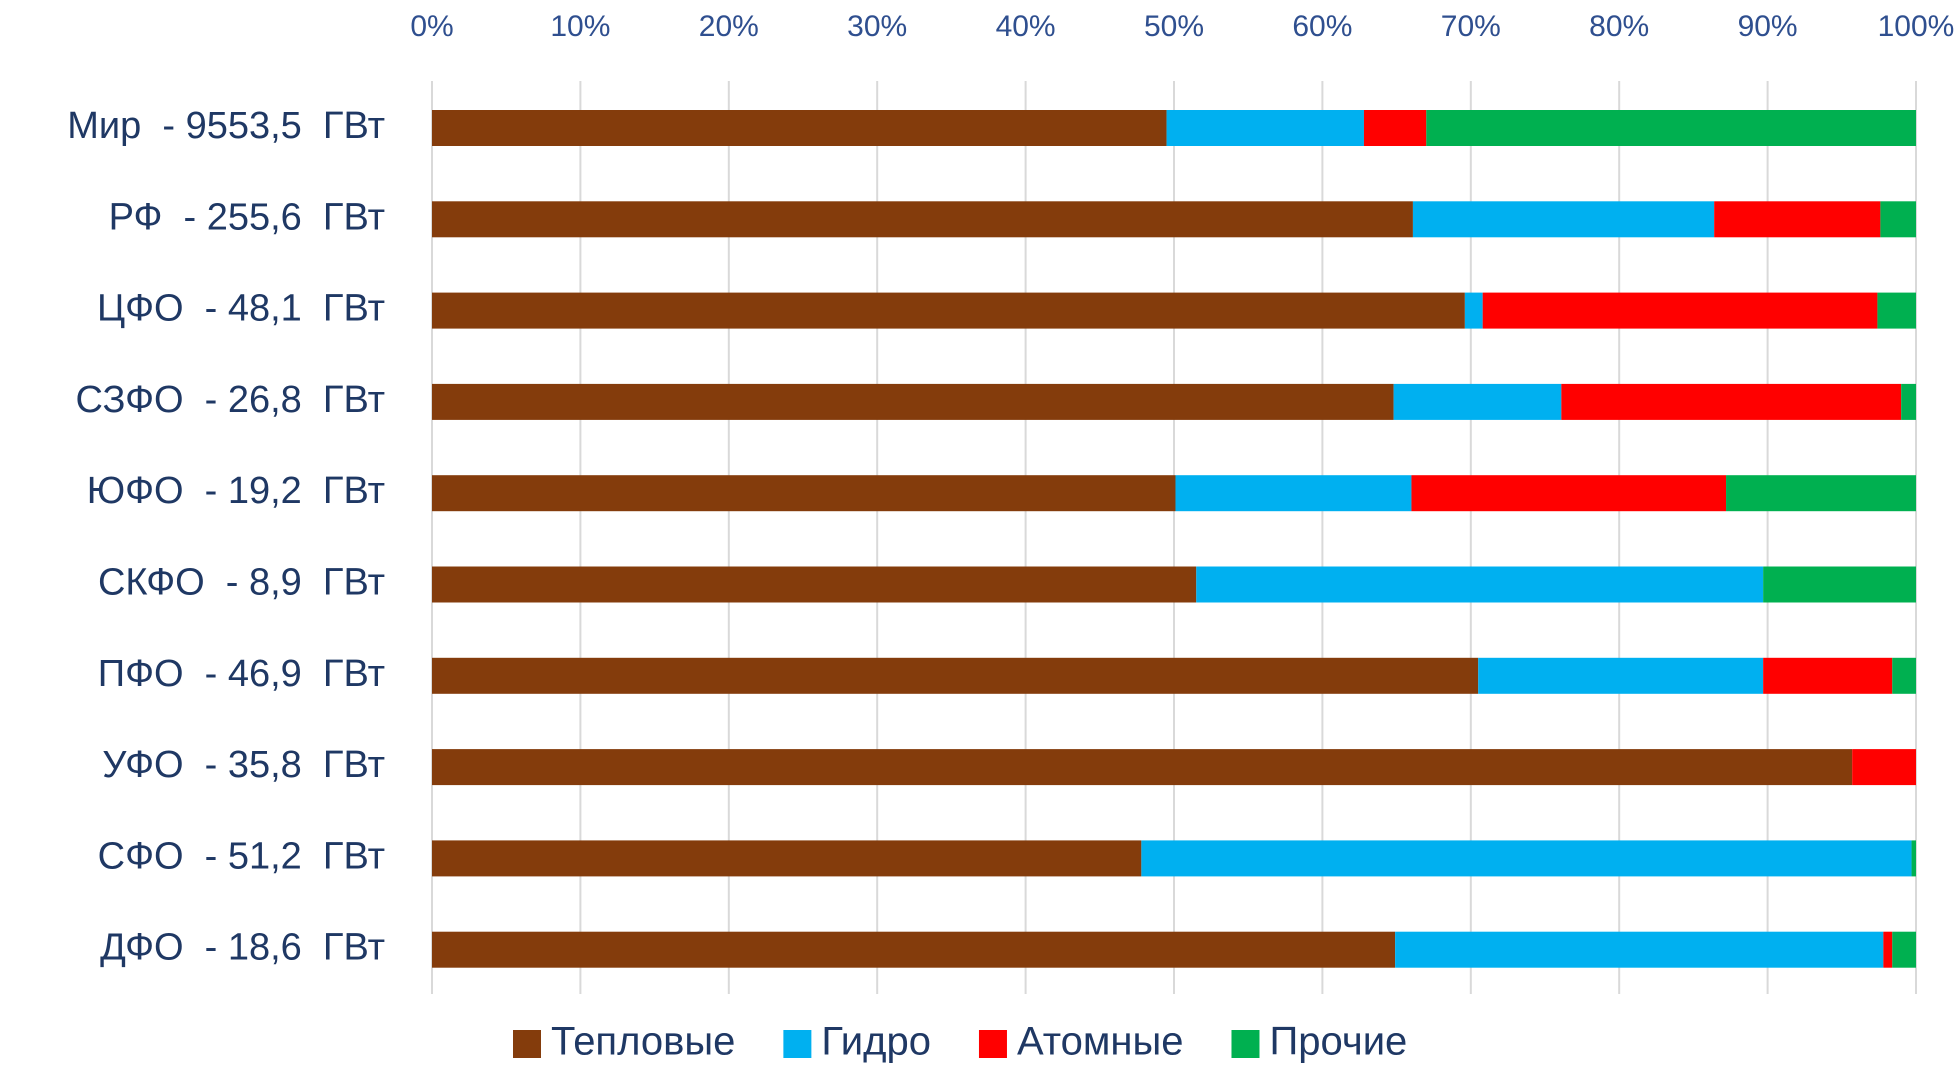  I want to click on legend-label: Прочие, so click(1338, 1042).